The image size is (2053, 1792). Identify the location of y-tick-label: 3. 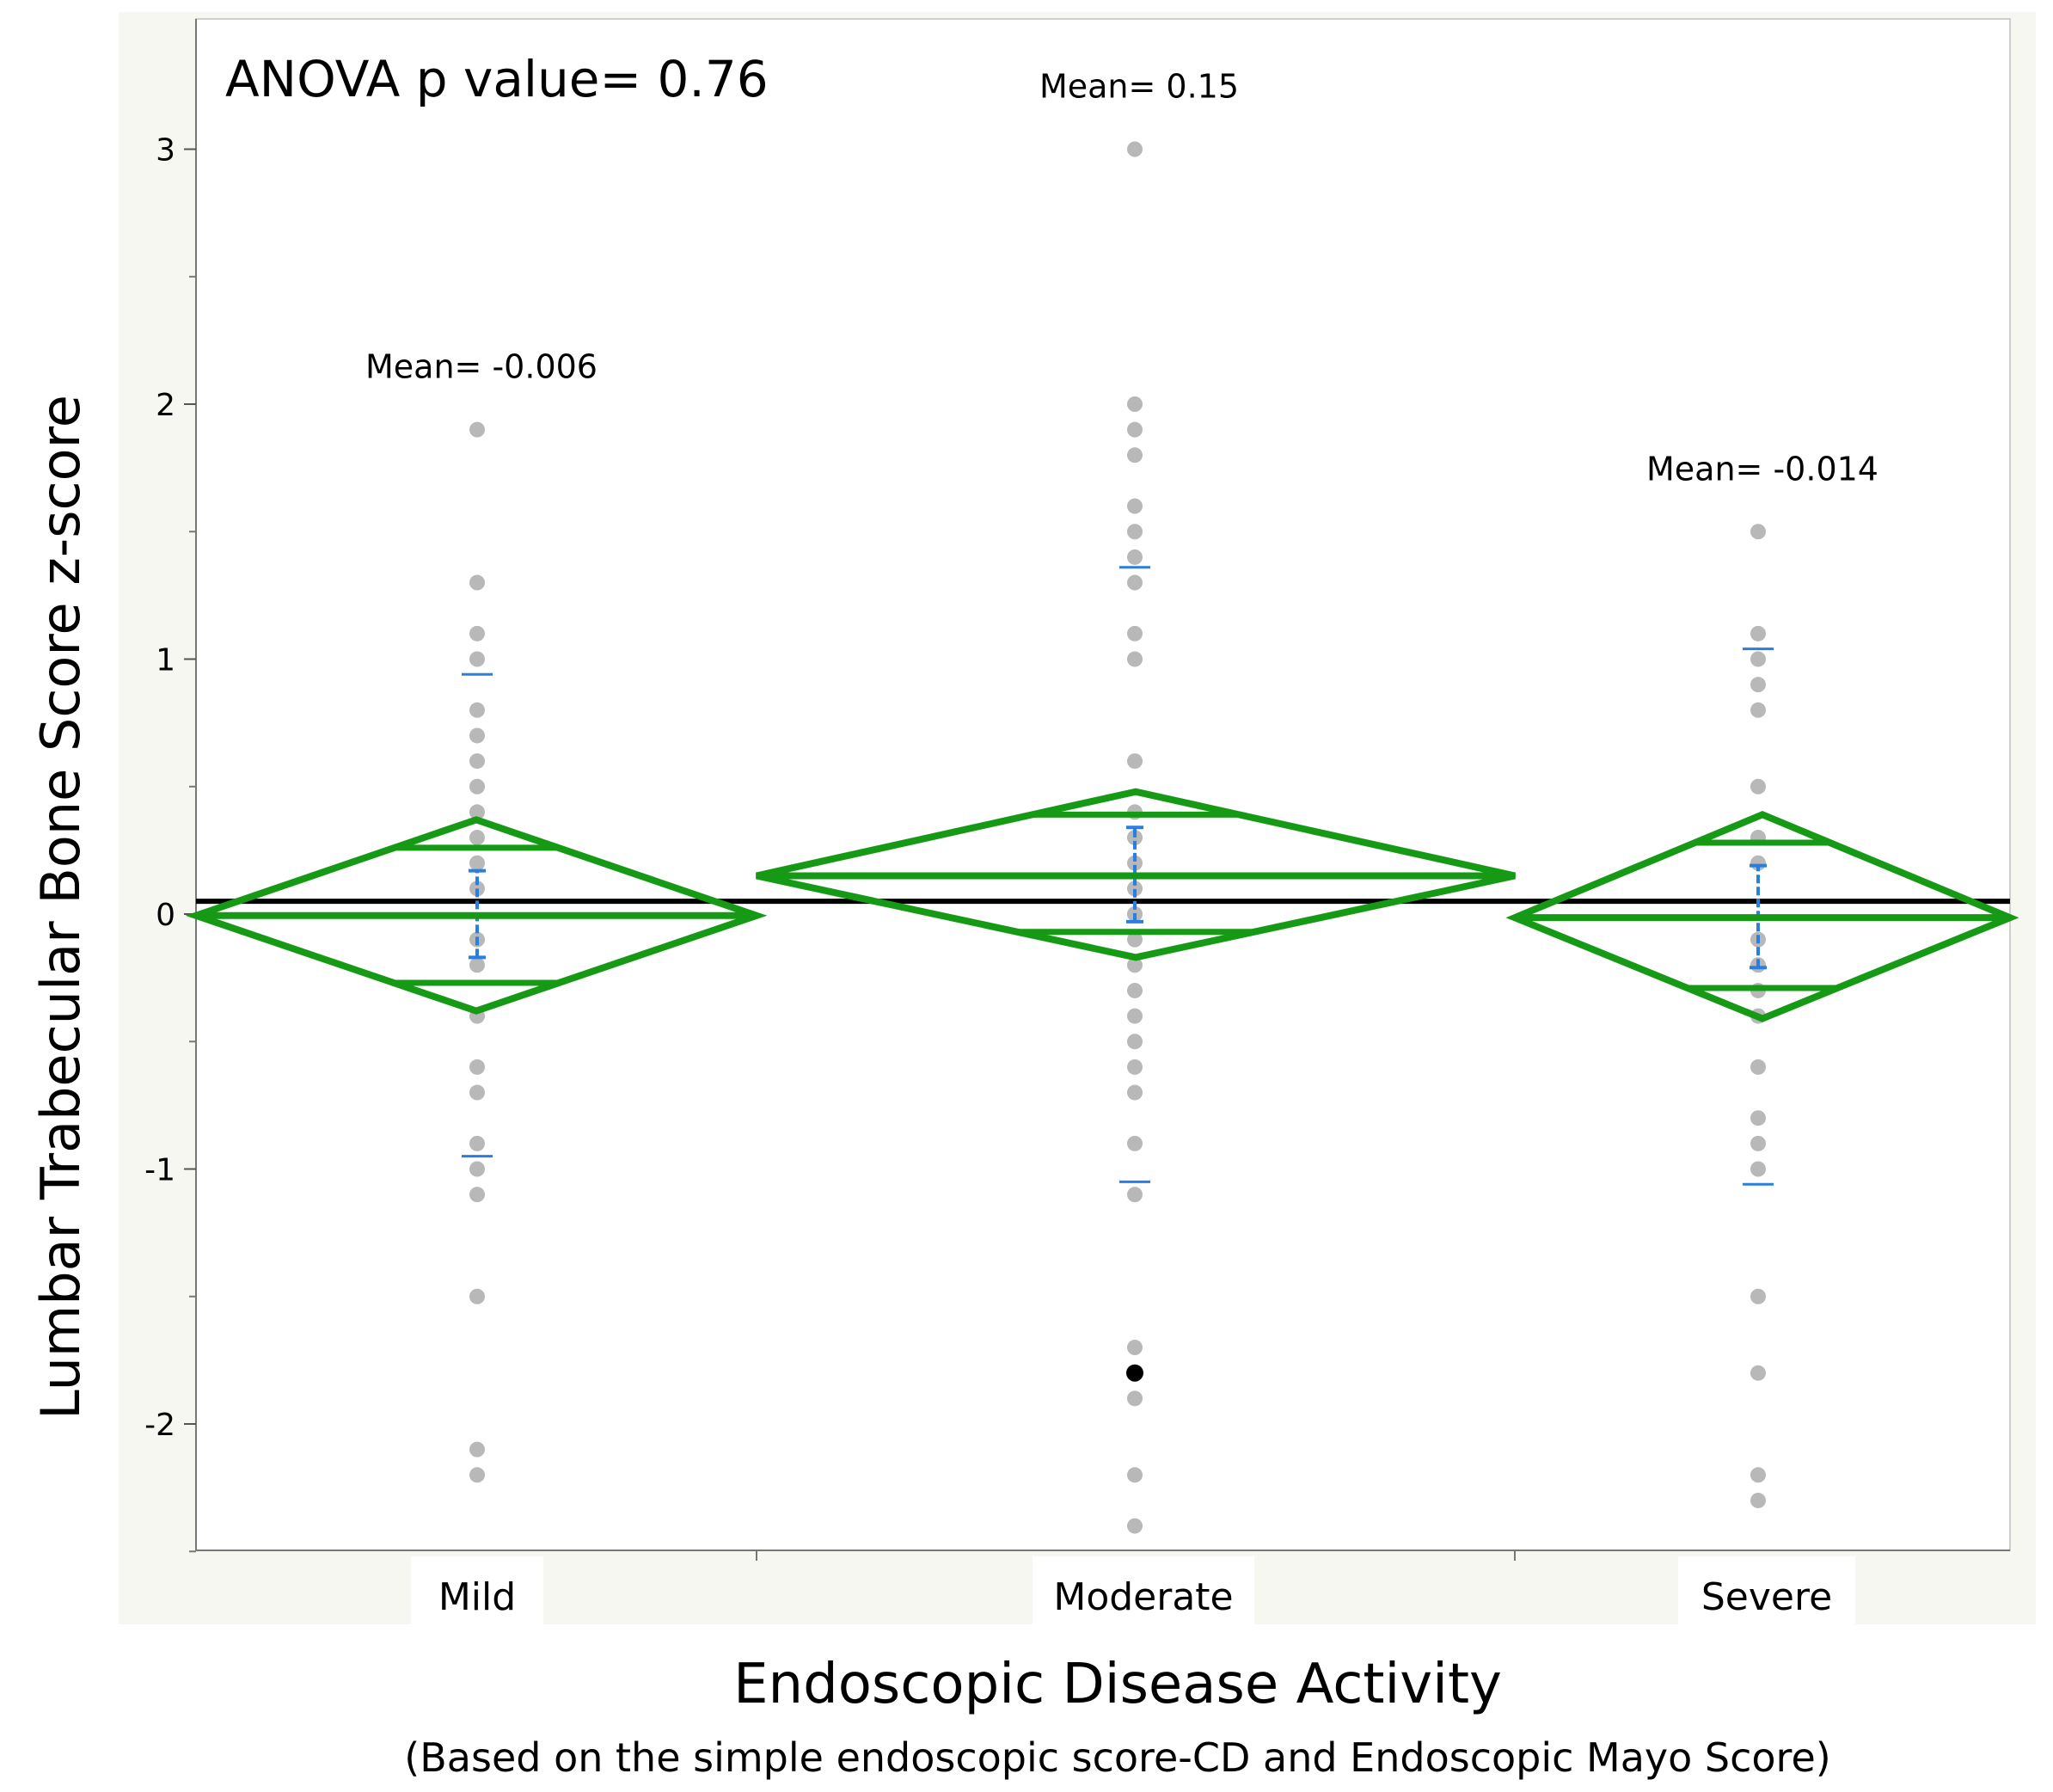
(165, 151).